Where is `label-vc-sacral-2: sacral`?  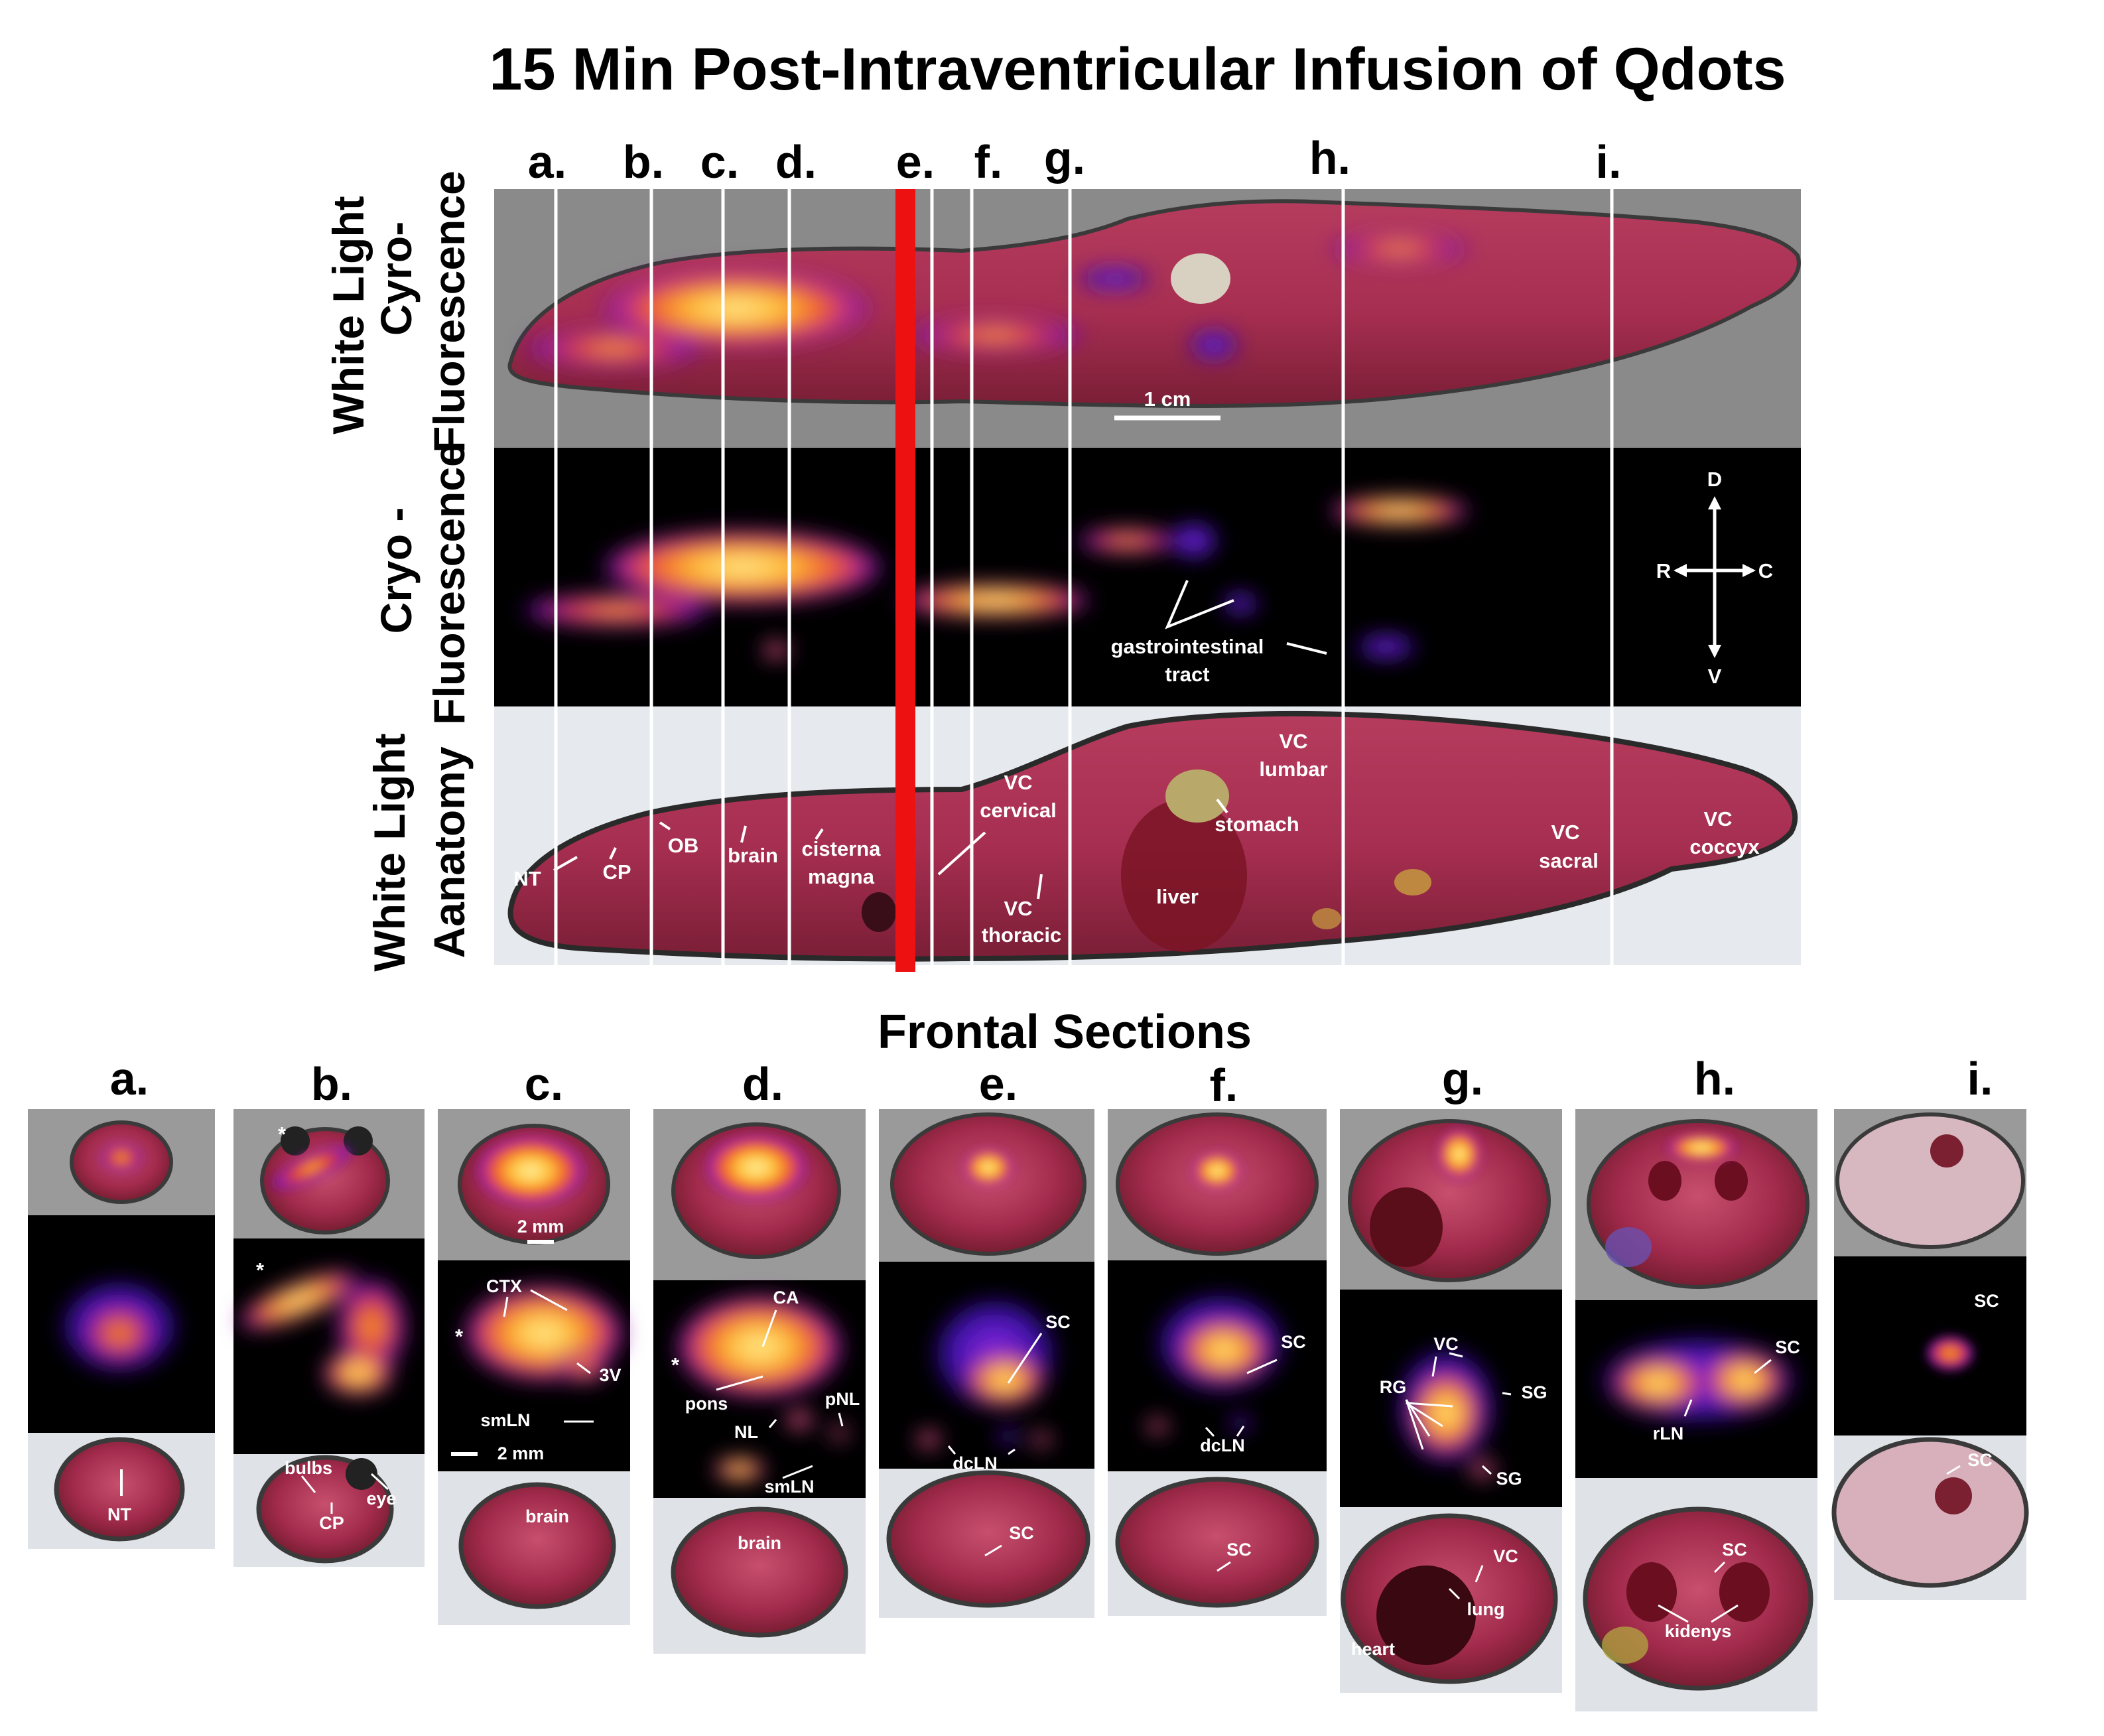
label-vc-sacral-2: sacral is located at coordinates (1569, 860).